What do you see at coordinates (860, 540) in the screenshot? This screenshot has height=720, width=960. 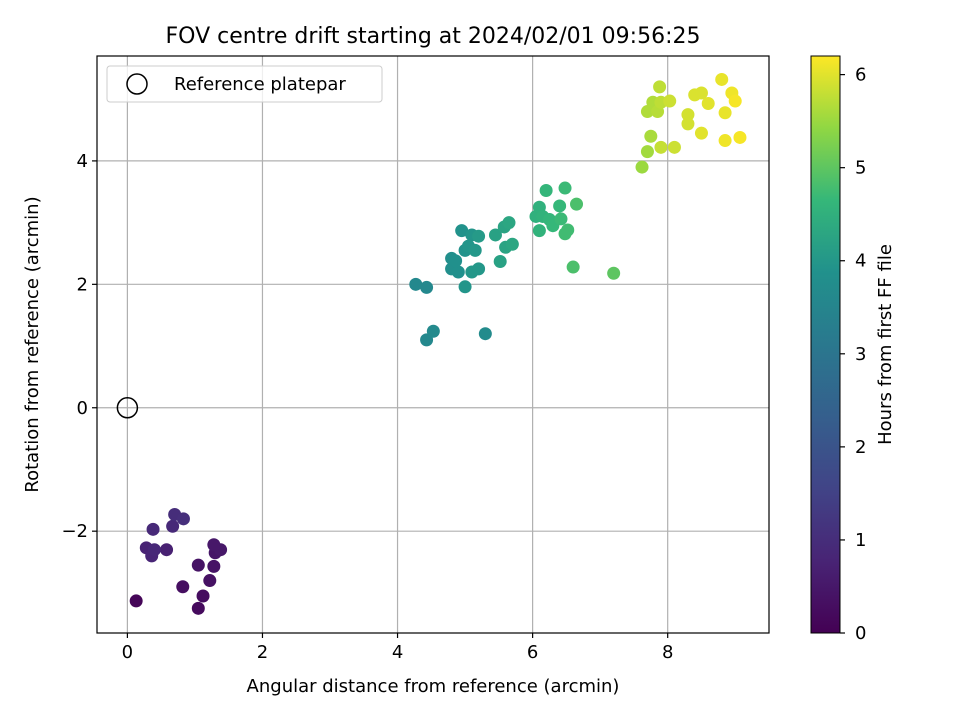 I see `colorbar-tick-label: 1` at bounding box center [860, 540].